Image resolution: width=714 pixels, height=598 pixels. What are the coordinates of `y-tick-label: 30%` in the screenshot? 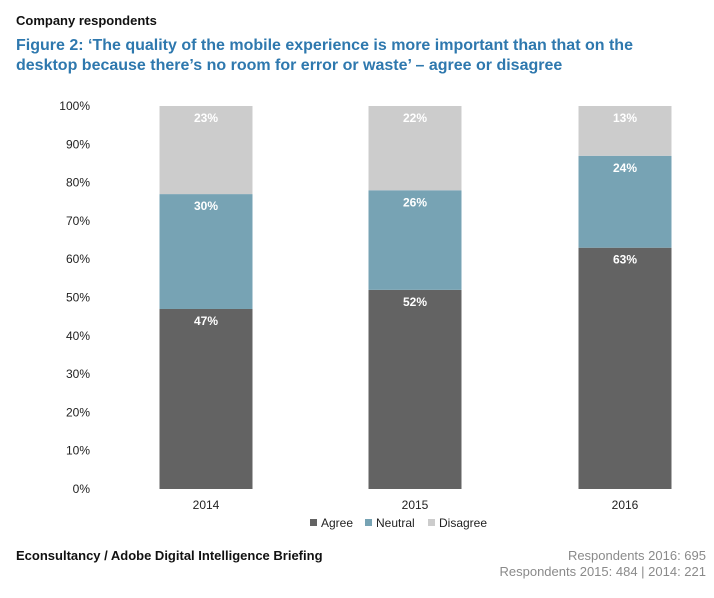 It's located at (78, 374).